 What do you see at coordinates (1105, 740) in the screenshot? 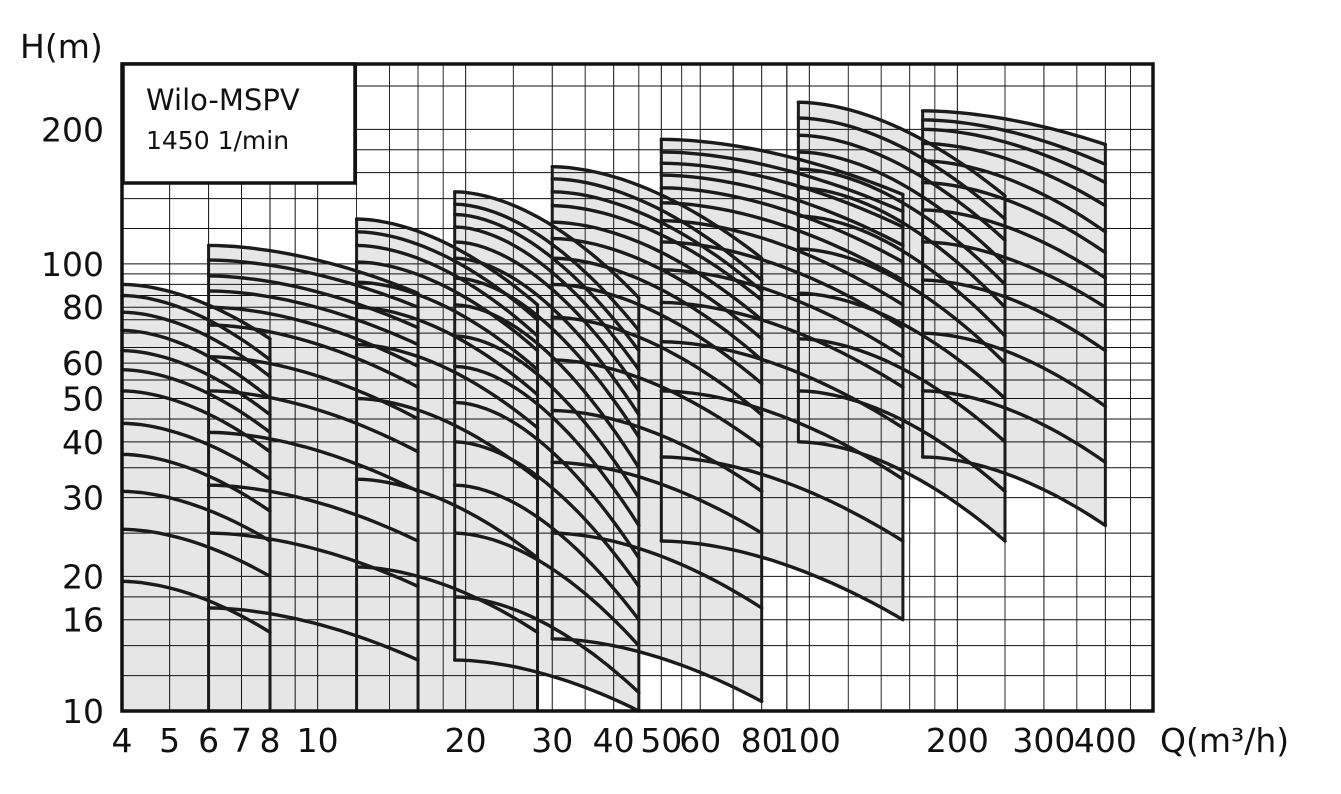
I see `x-tick-label: 400` at bounding box center [1105, 740].